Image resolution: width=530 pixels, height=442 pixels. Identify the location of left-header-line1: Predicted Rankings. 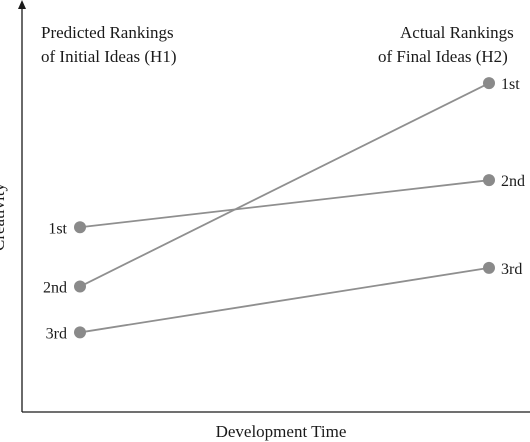
(107, 32).